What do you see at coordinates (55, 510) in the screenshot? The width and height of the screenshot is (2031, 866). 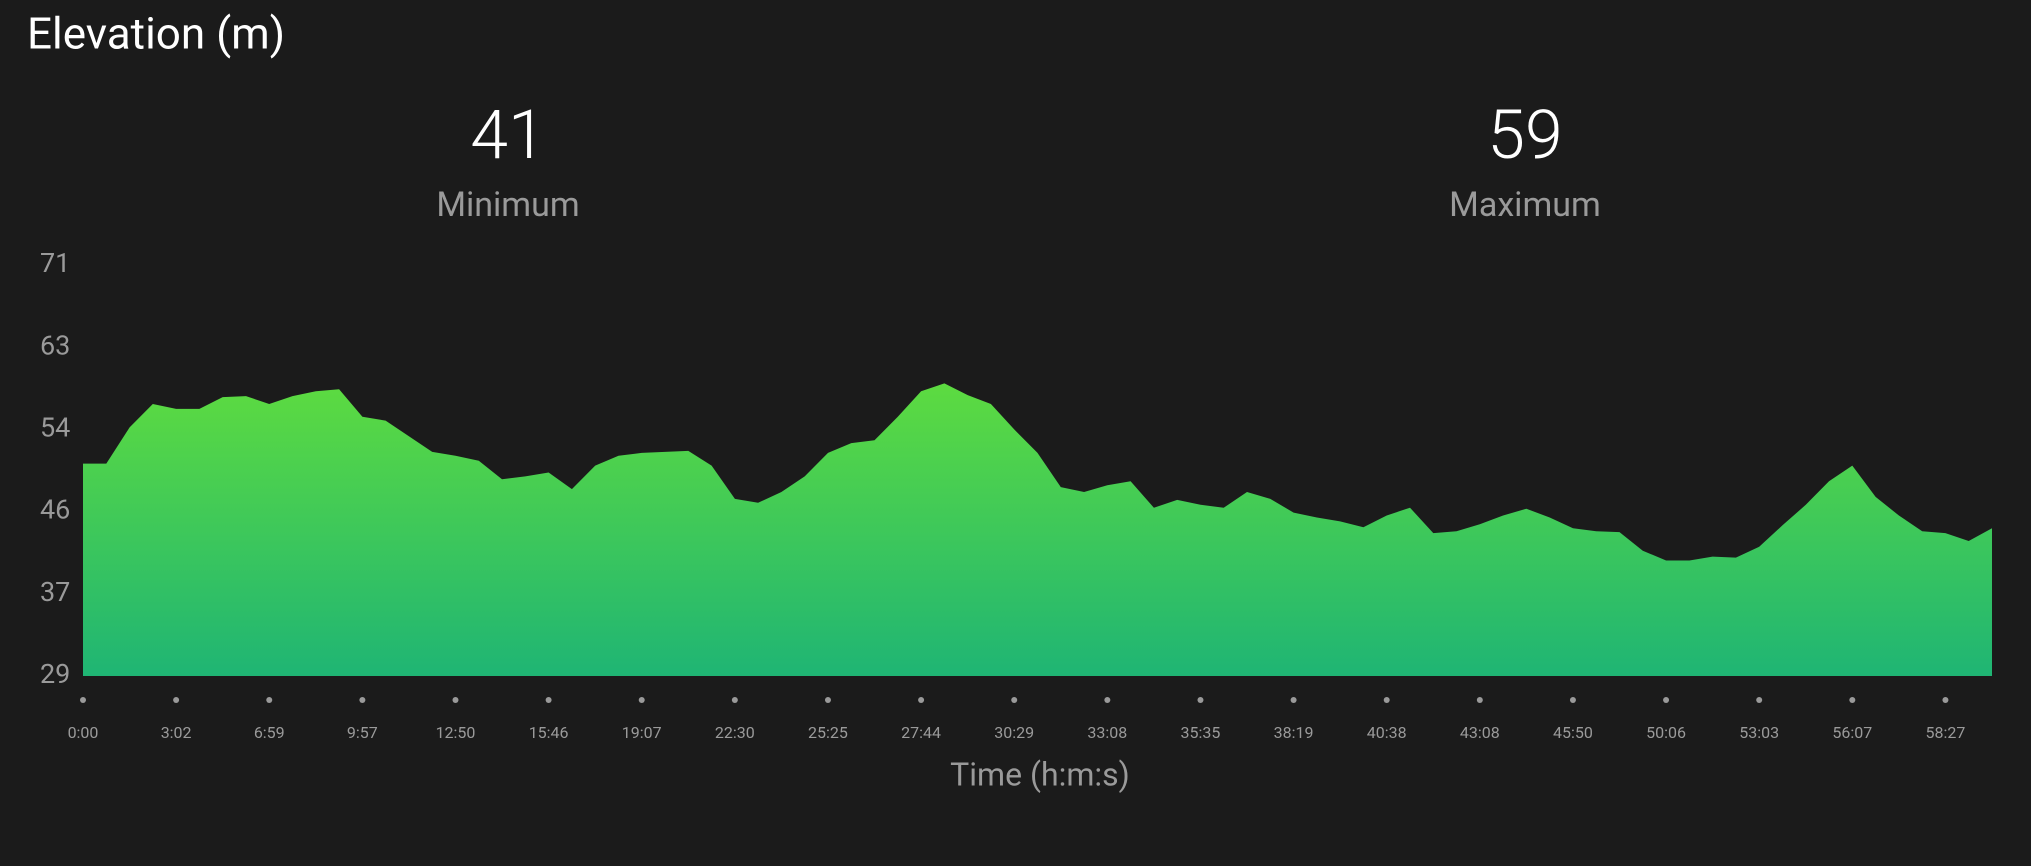 I see `y-tick-label: 46` at bounding box center [55, 510].